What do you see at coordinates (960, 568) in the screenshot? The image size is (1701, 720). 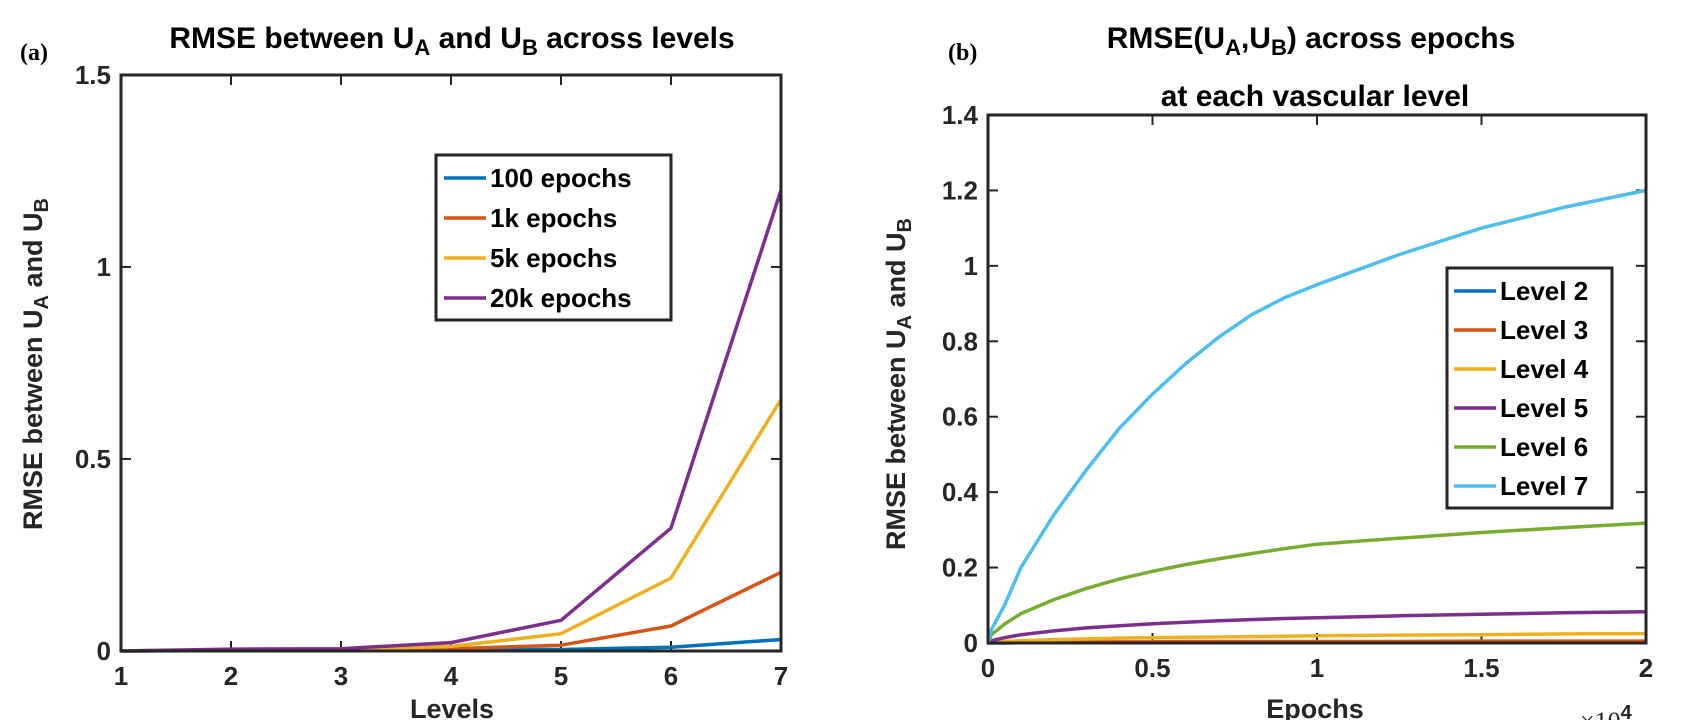 I see `b-ytick-label: 0.2` at bounding box center [960, 568].